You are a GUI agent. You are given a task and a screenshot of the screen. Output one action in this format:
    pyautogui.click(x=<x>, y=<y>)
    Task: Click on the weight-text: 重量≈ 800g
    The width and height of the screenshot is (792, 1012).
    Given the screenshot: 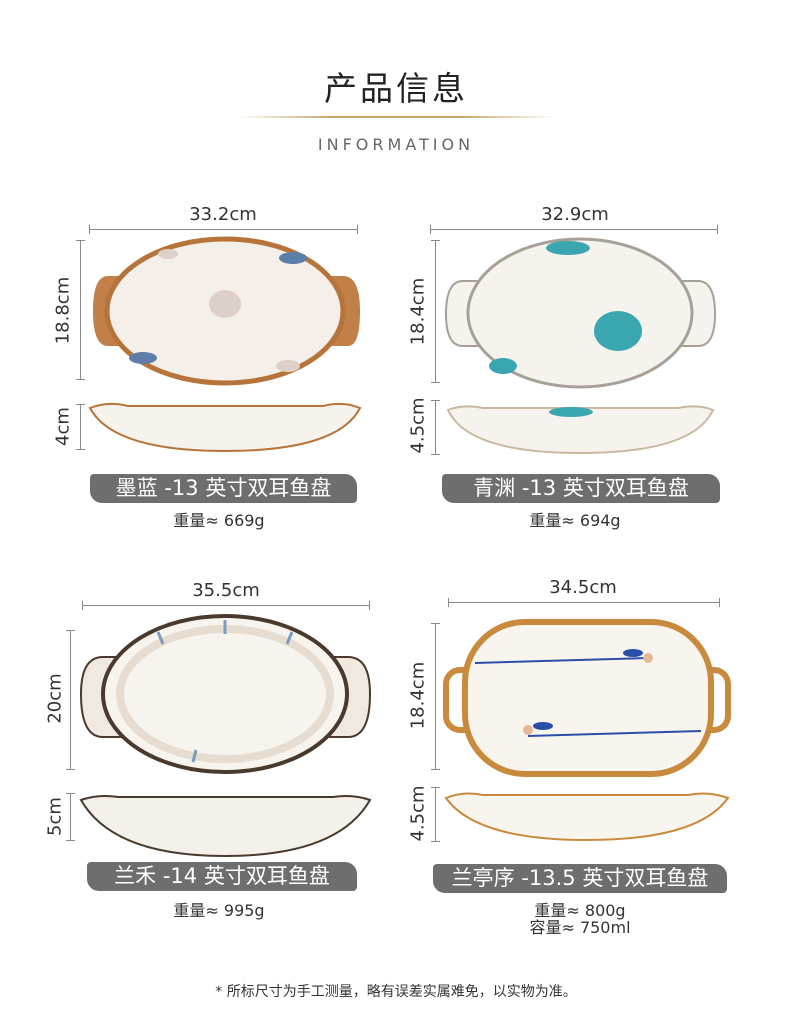 What is the action you would take?
    pyautogui.click(x=580, y=910)
    